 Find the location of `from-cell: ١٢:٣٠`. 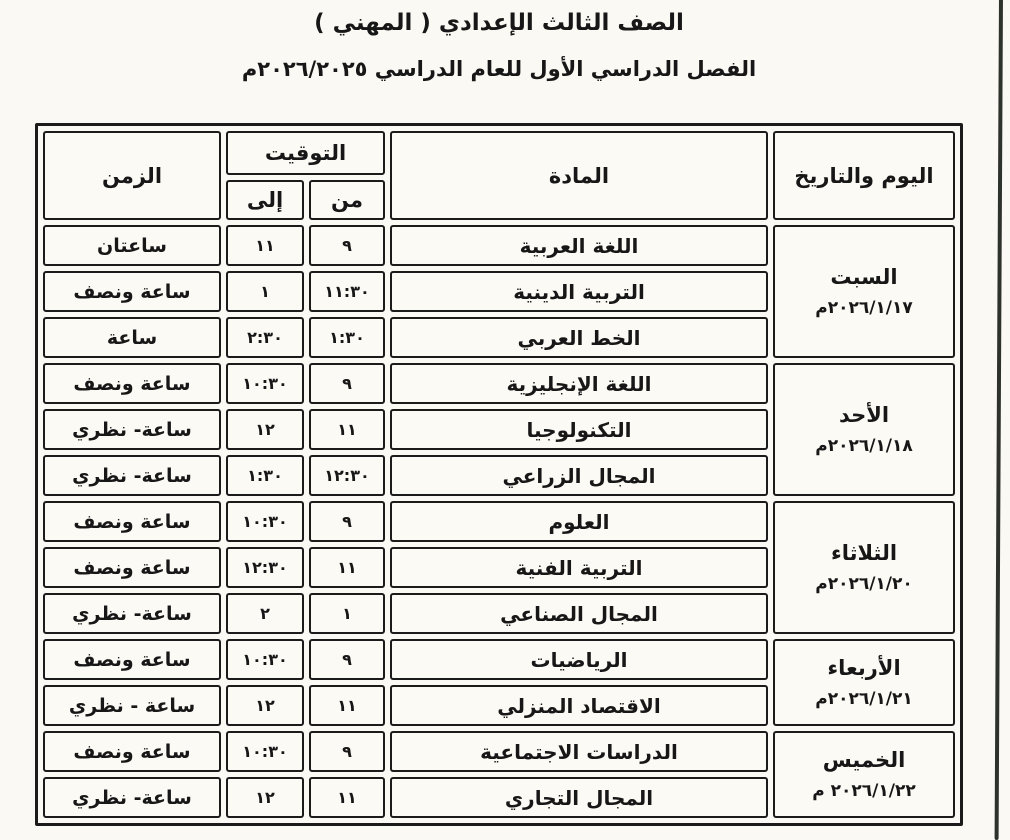

from-cell: ١٢:٣٠ is located at coordinates (347, 475).